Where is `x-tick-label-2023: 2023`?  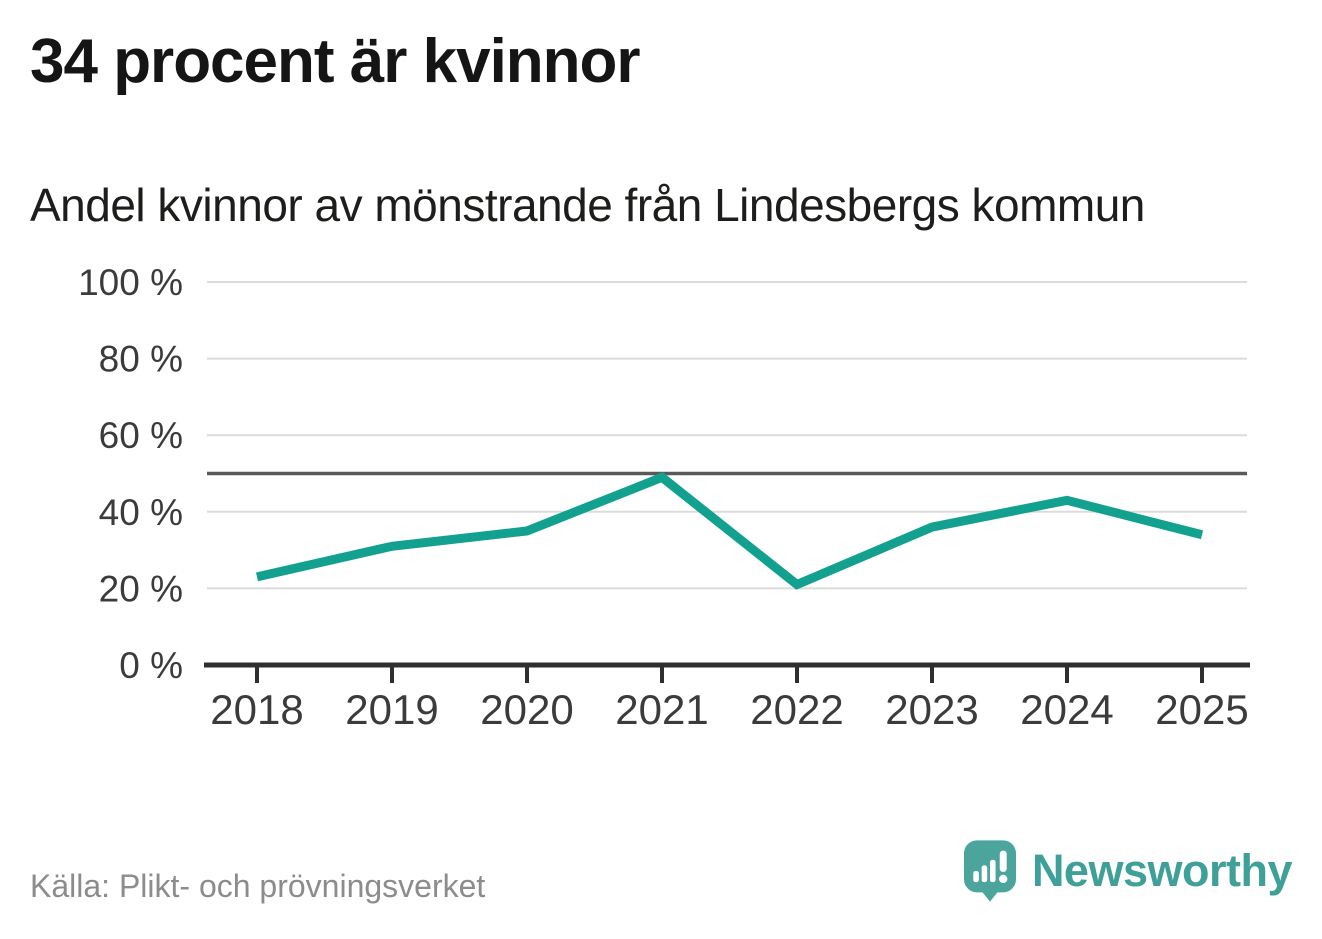 x-tick-label-2023: 2023 is located at coordinates (931, 709).